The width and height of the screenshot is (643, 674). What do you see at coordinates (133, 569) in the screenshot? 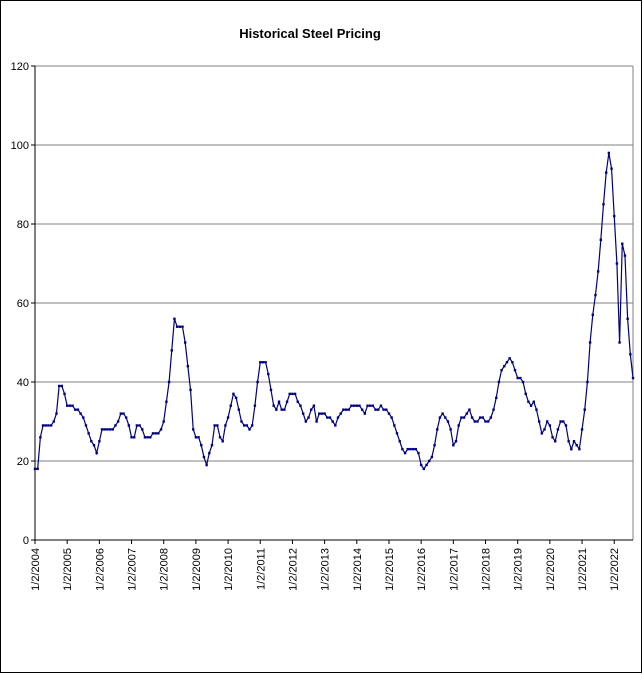
I see `x-tick-label: 1/2/2007` at bounding box center [133, 569].